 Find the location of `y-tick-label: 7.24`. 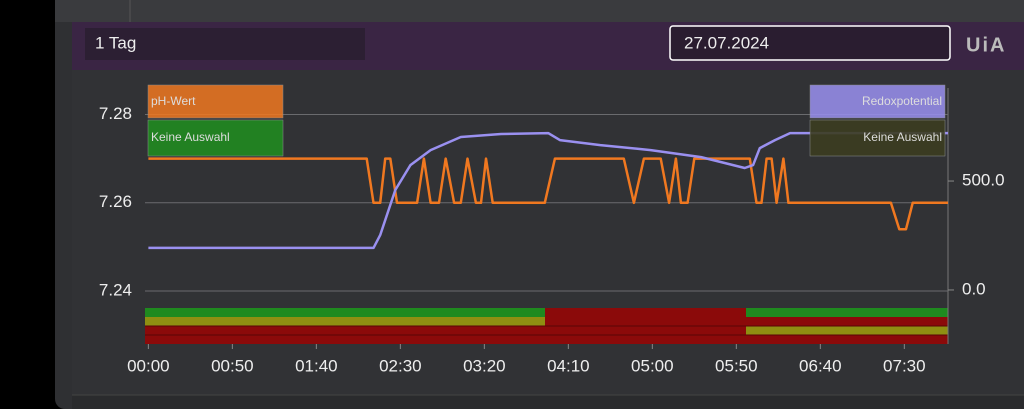

y-tick-label: 7.24 is located at coordinates (115, 290).